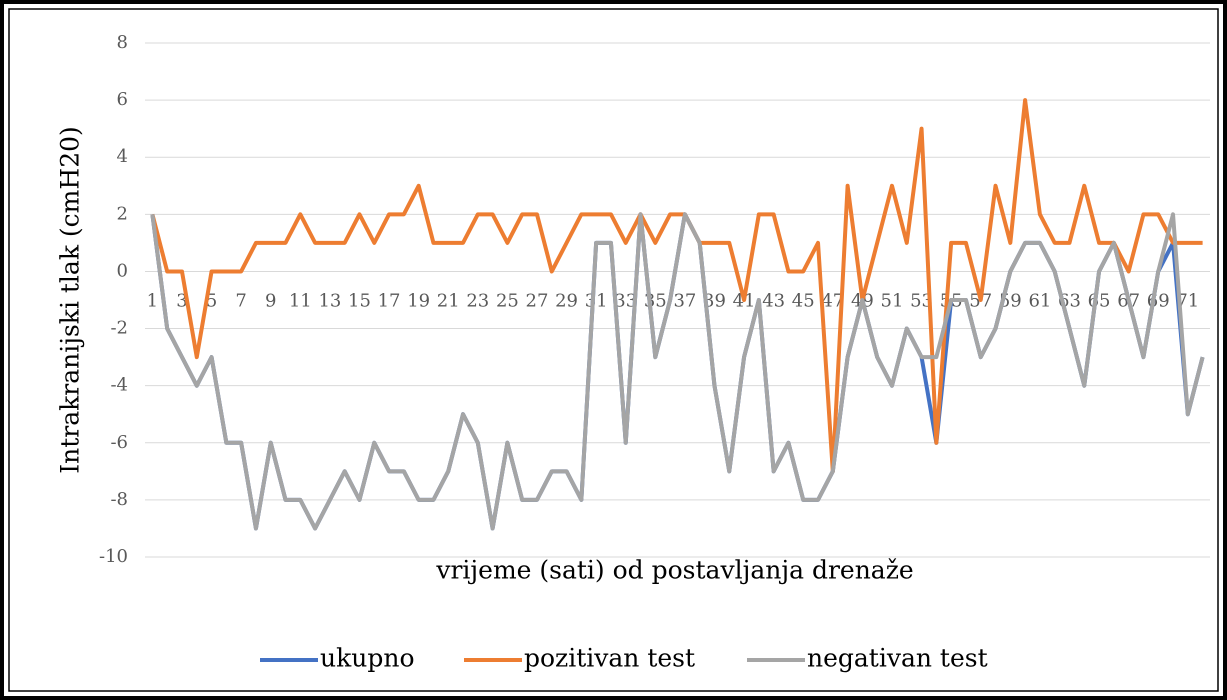 This screenshot has height=700, width=1227. I want to click on x-tick-label: 29, so click(566, 300).